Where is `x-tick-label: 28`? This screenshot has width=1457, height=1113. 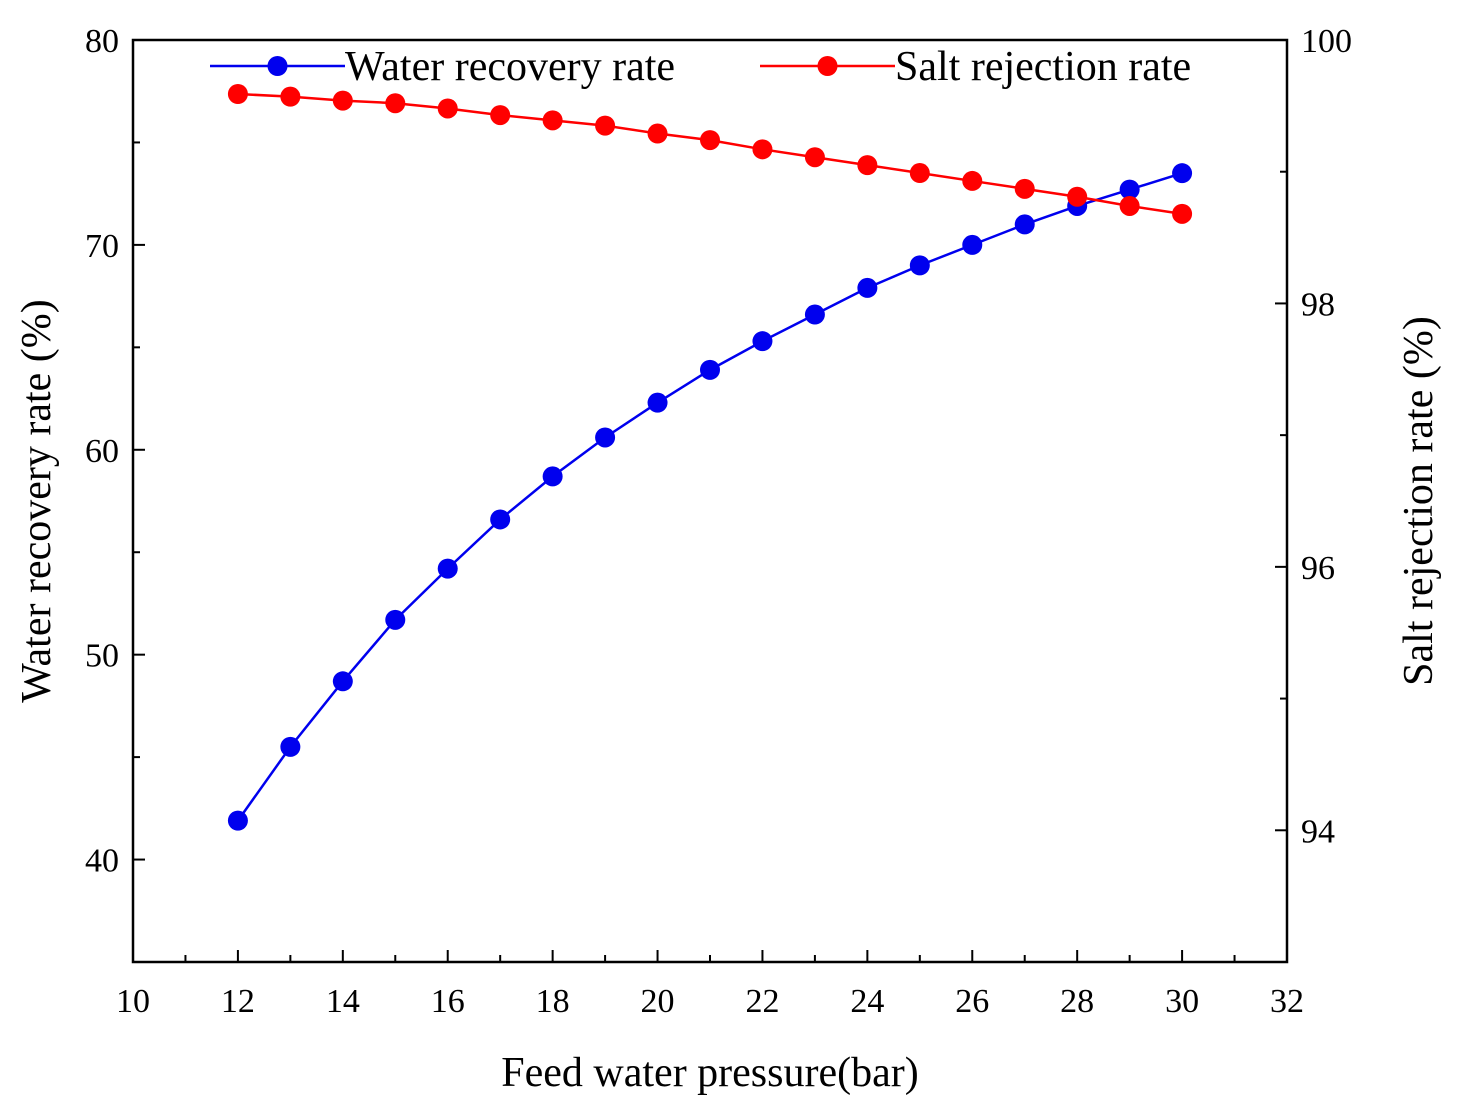 x-tick-label: 28 is located at coordinates (1077, 1001).